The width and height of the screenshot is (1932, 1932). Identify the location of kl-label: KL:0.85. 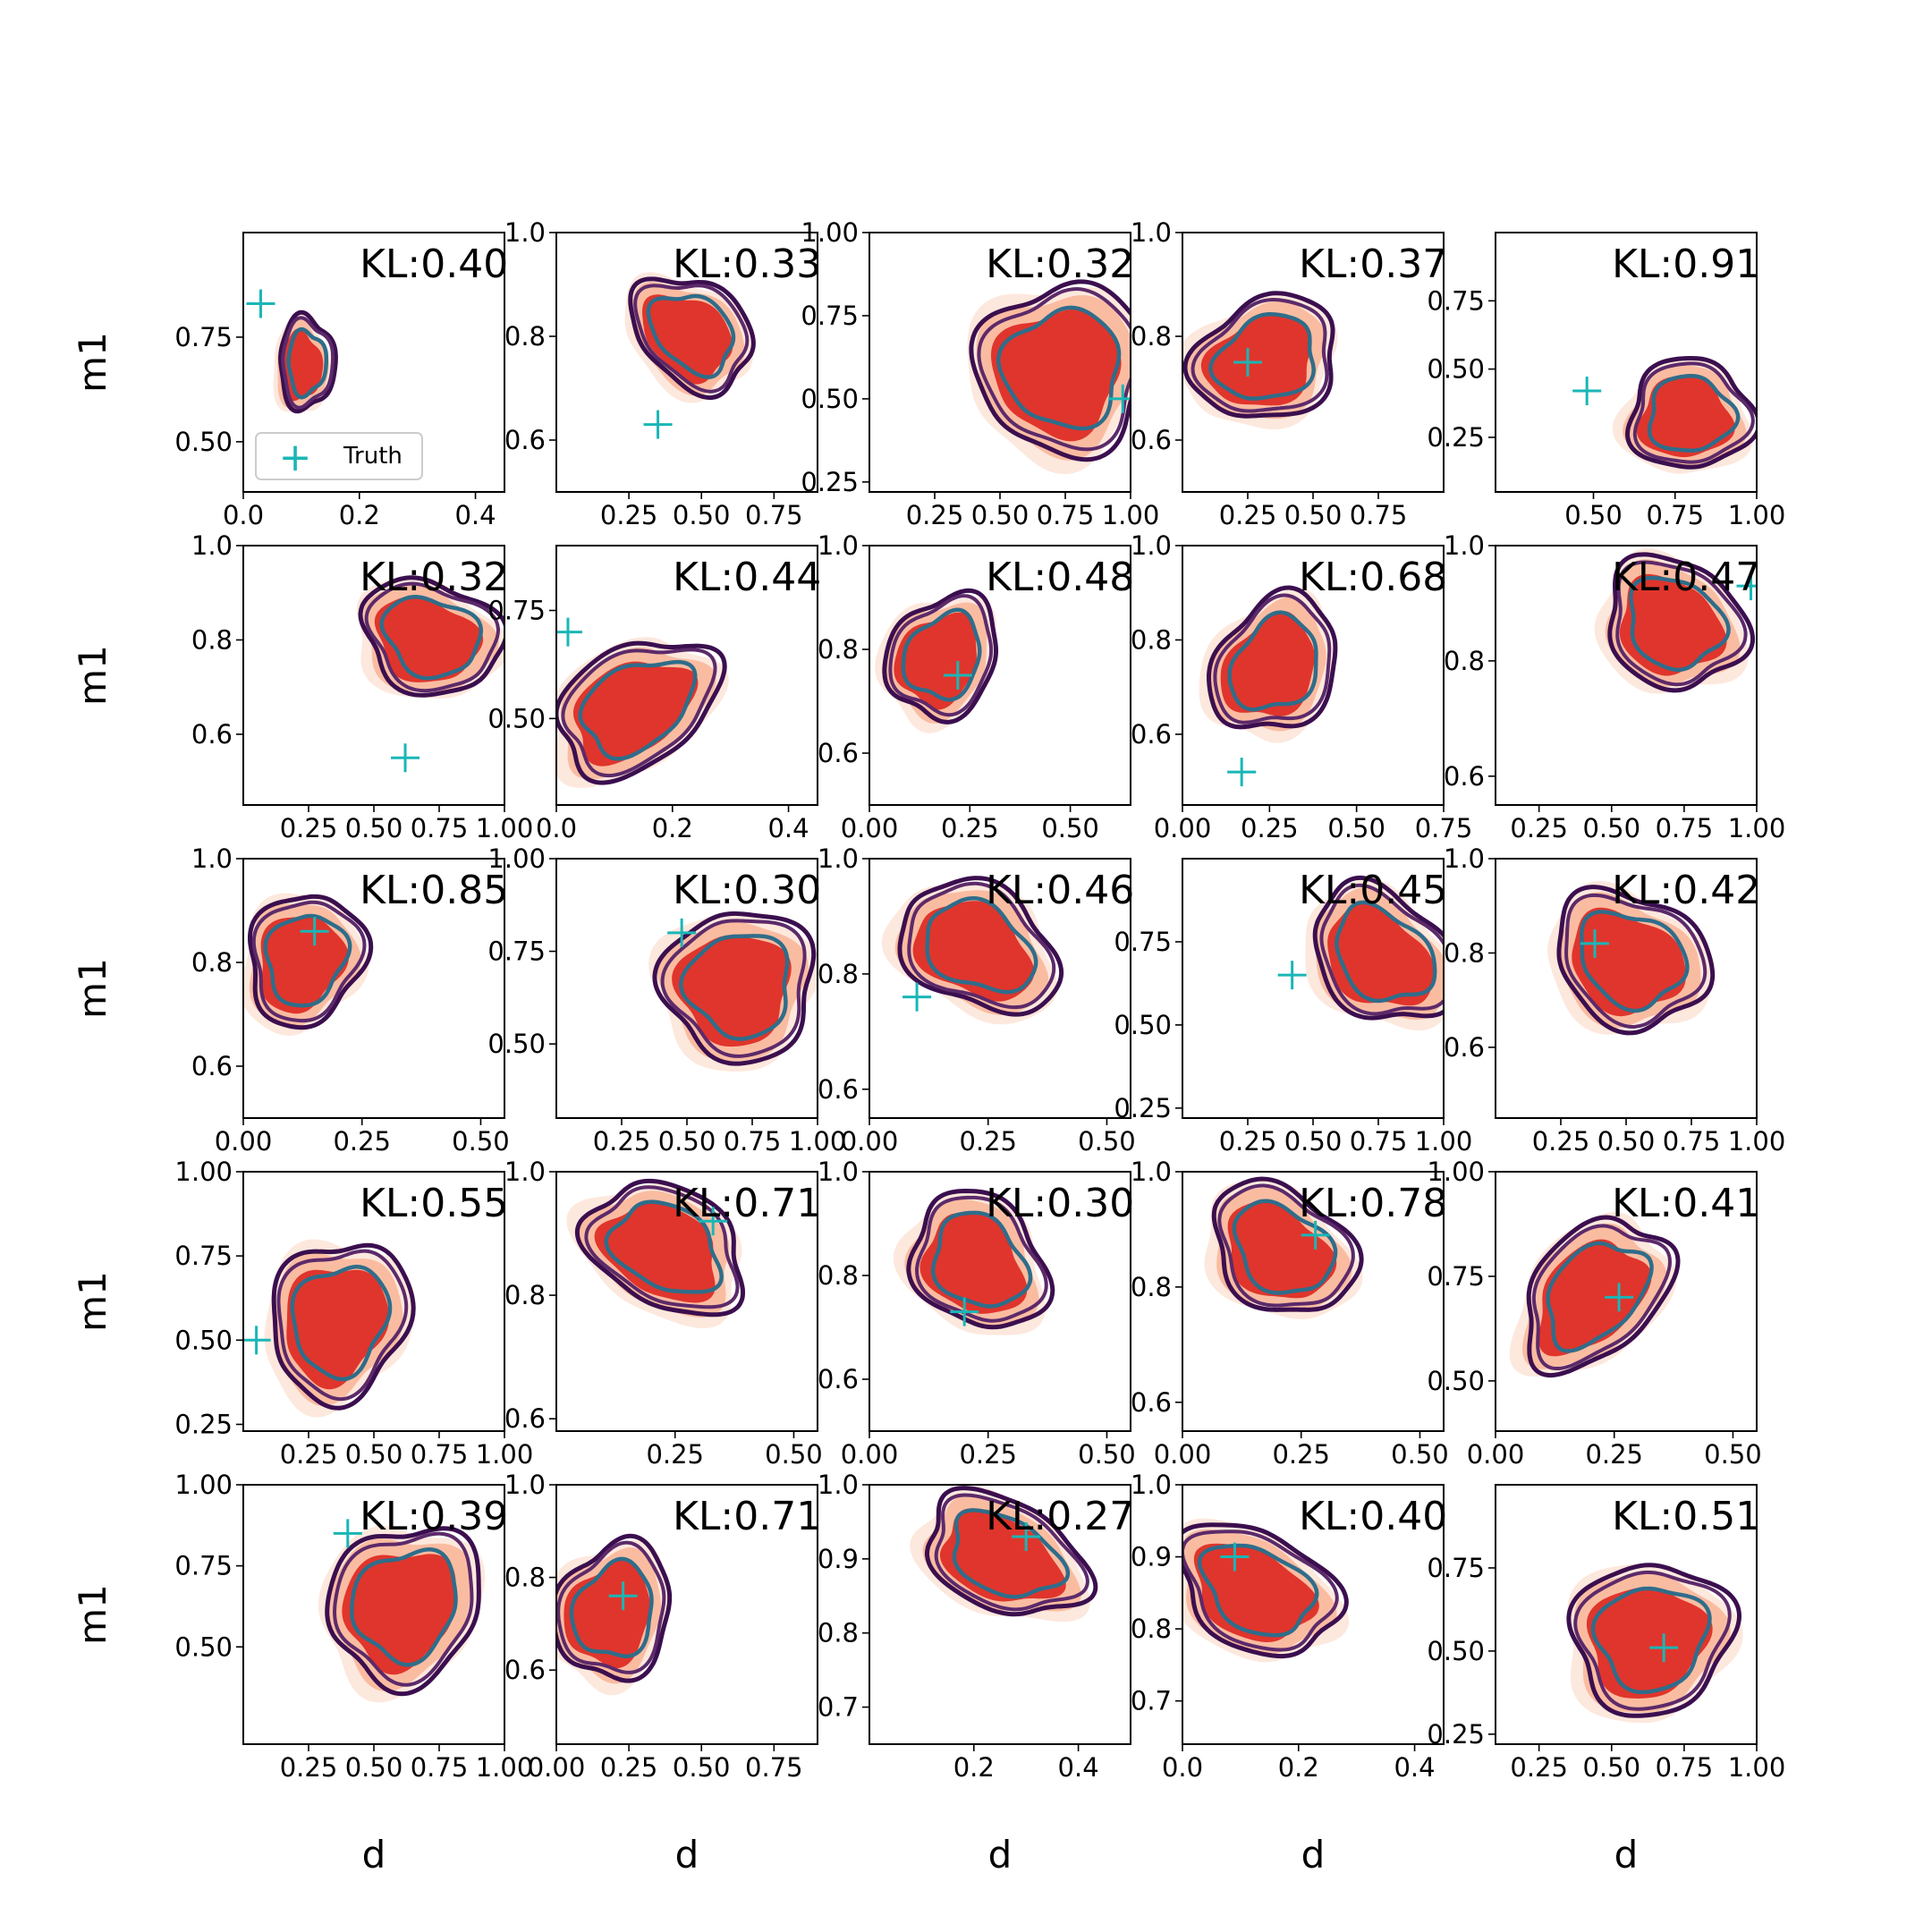
(434, 890).